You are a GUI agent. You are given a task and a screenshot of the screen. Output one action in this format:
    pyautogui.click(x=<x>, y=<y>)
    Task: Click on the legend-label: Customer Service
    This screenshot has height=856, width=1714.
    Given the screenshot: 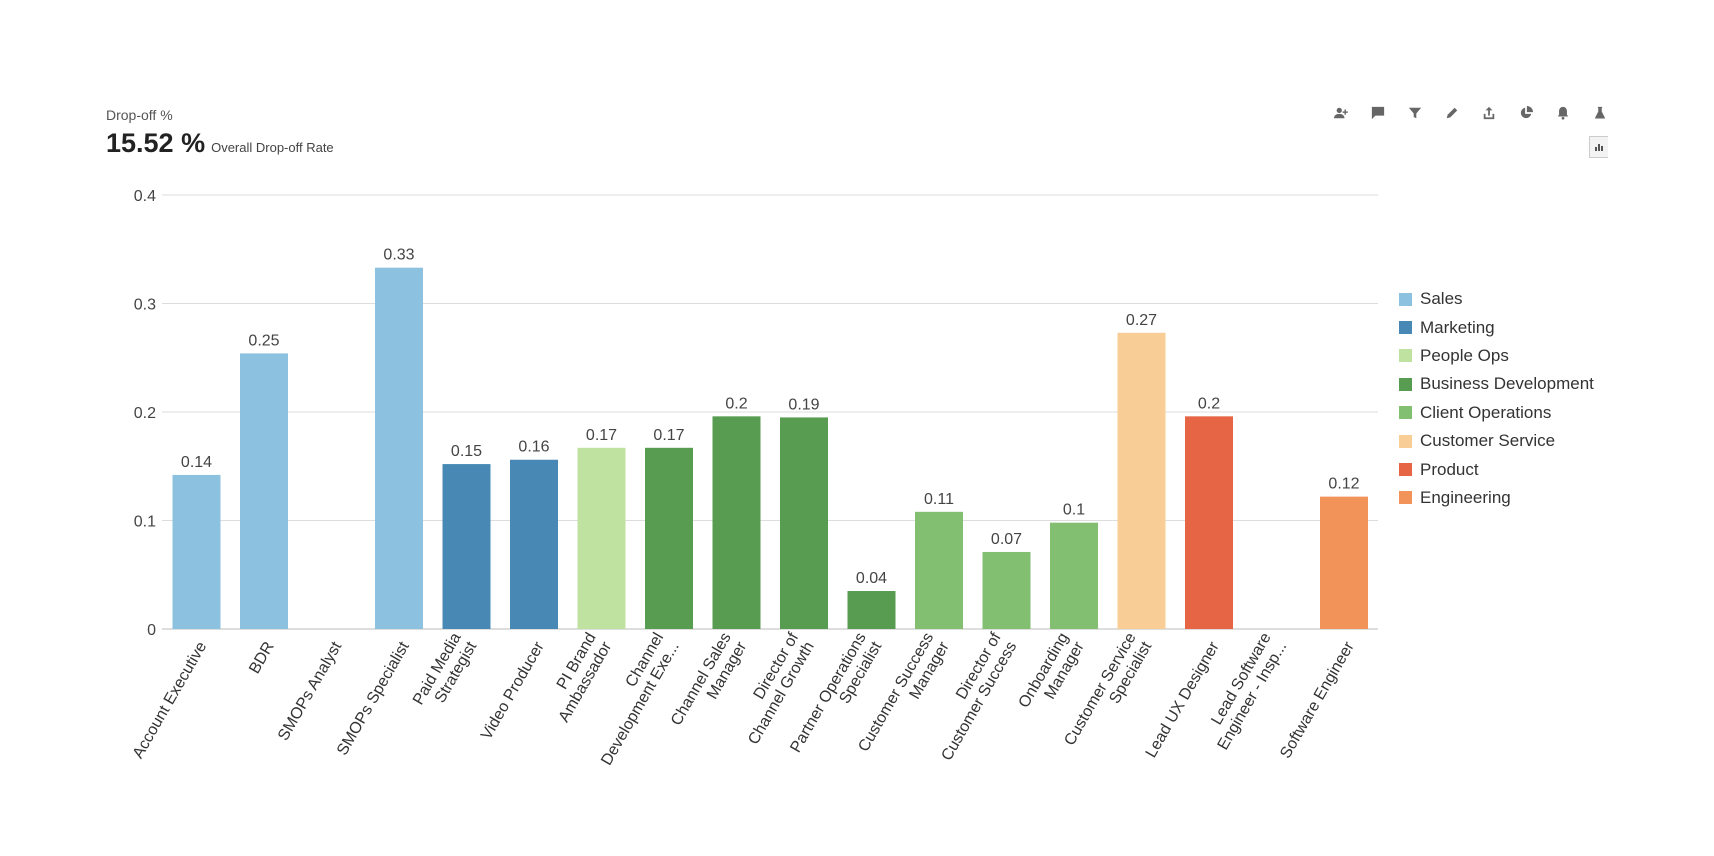 What is the action you would take?
    pyautogui.click(x=1488, y=441)
    